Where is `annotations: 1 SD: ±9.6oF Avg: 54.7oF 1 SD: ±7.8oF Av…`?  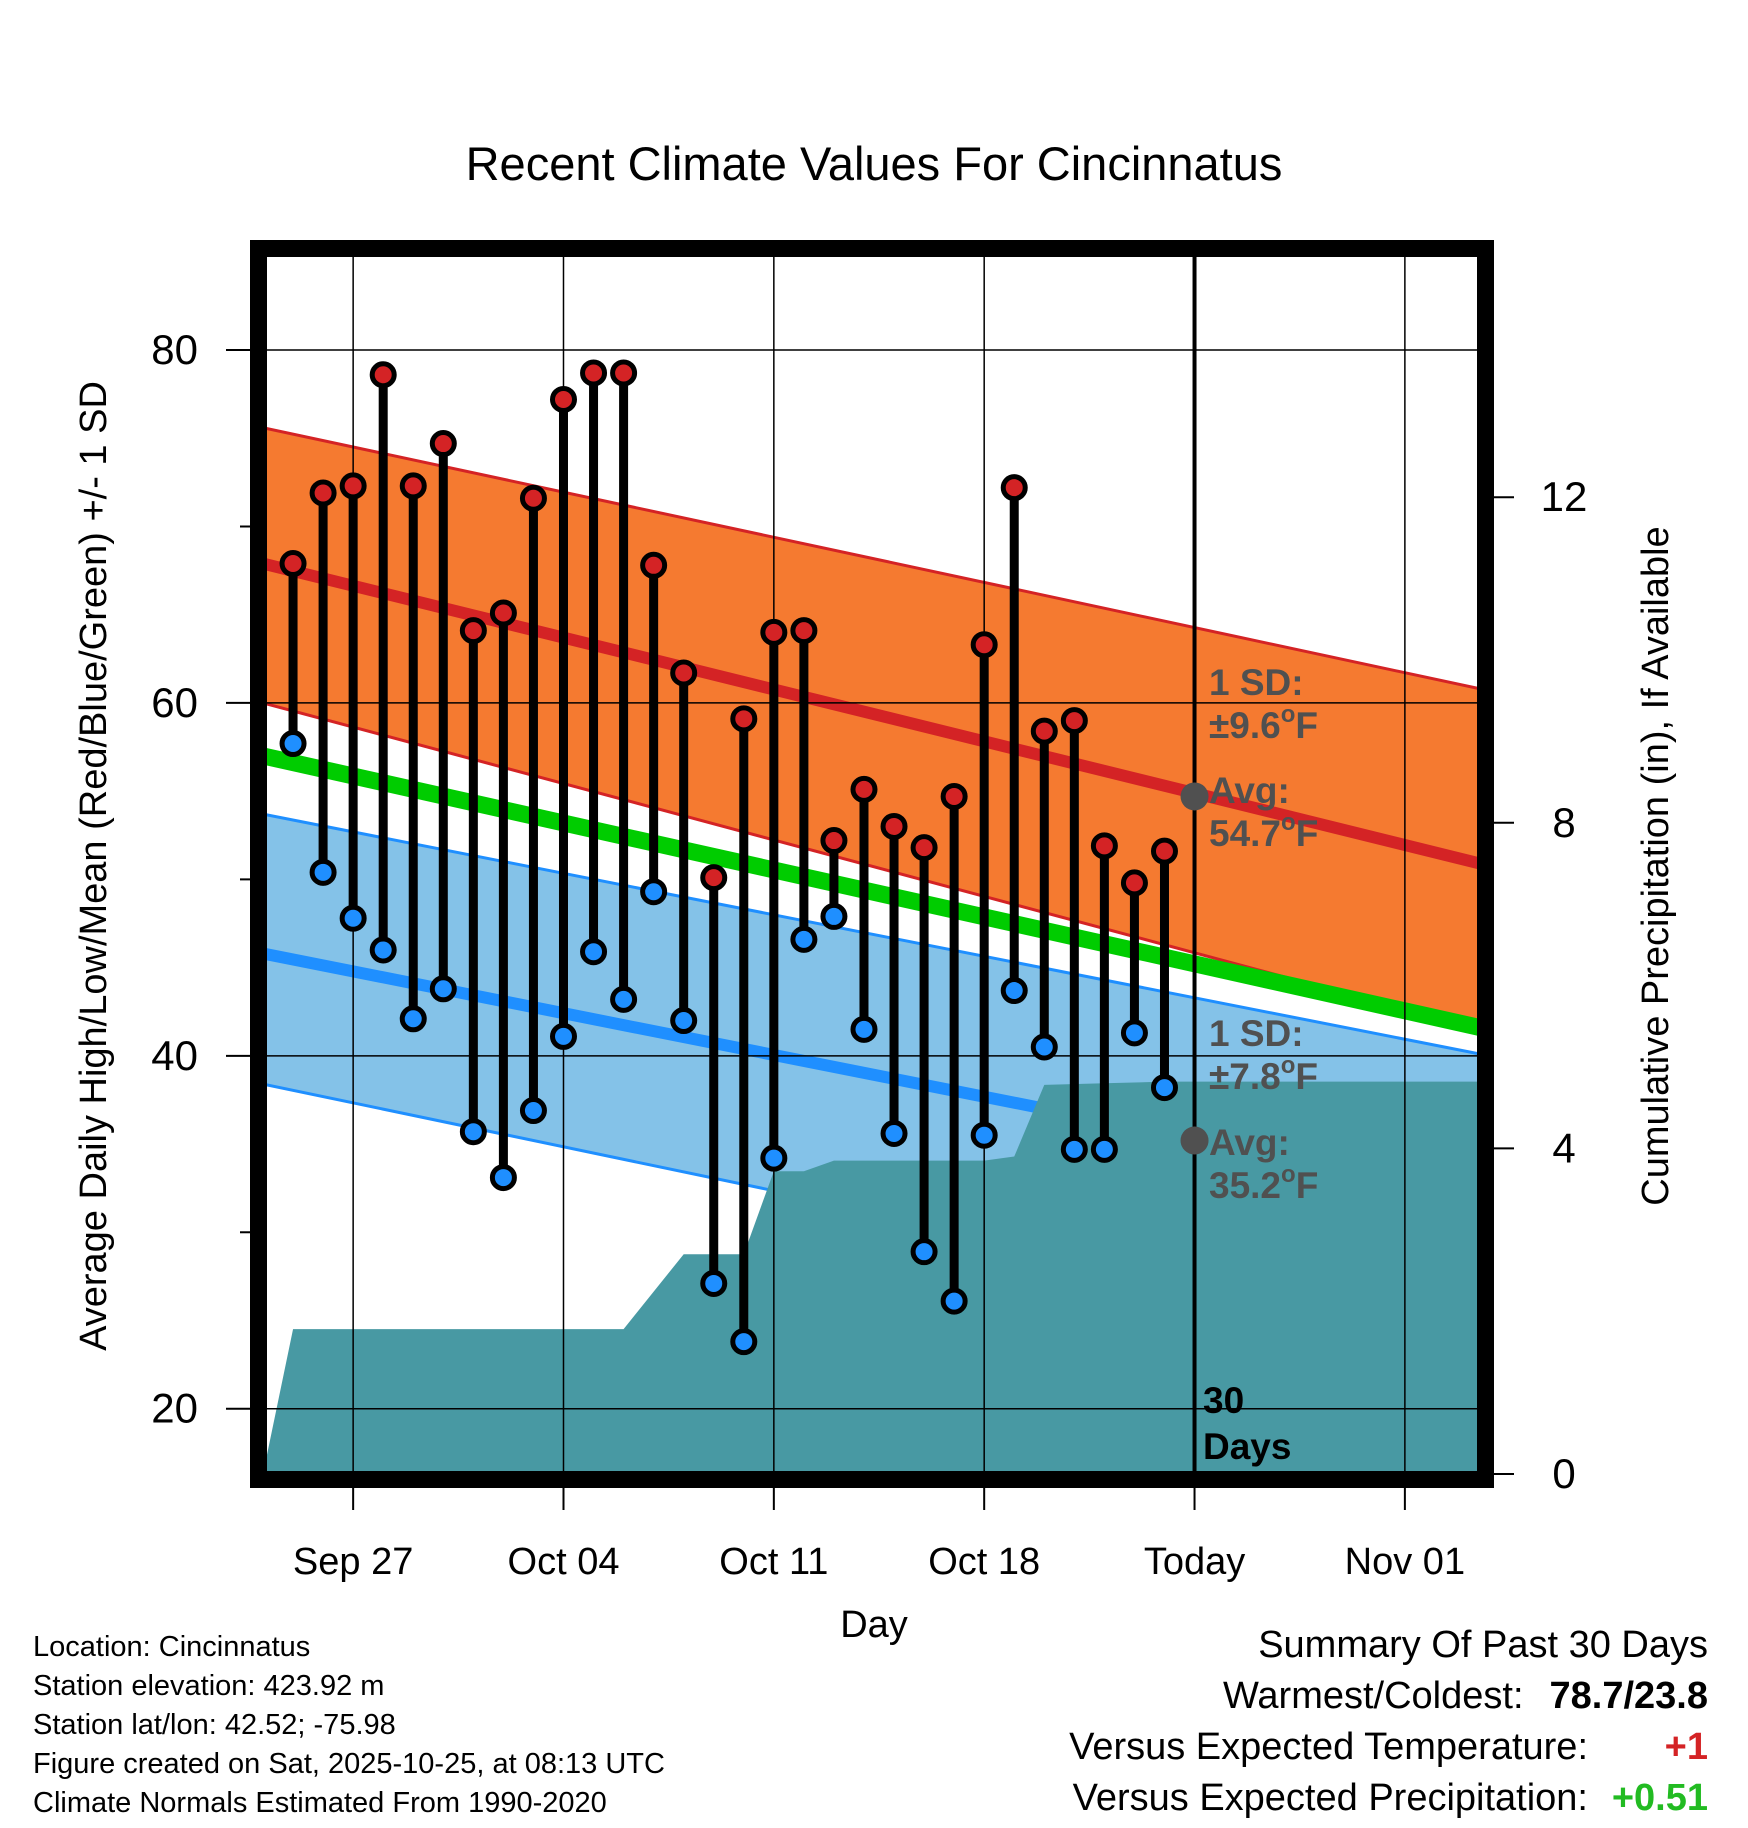
annotations: 1 SD: ±9.6oF Avg: 54.7oF 1 SD: ±7.8oF Av… is located at coordinates (1260, 1064).